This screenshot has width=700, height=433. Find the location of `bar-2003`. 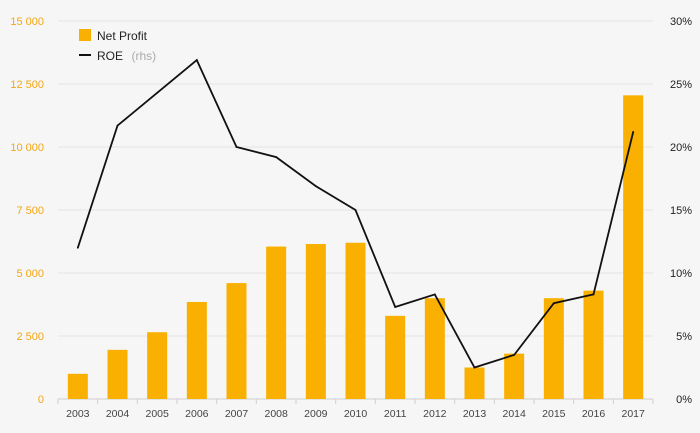

bar-2003 is located at coordinates (77, 386).